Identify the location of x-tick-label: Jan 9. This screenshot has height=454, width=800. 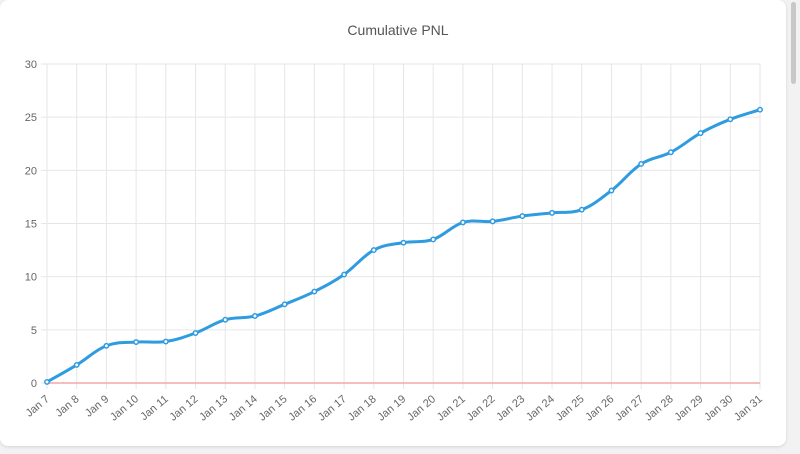
(97, 406).